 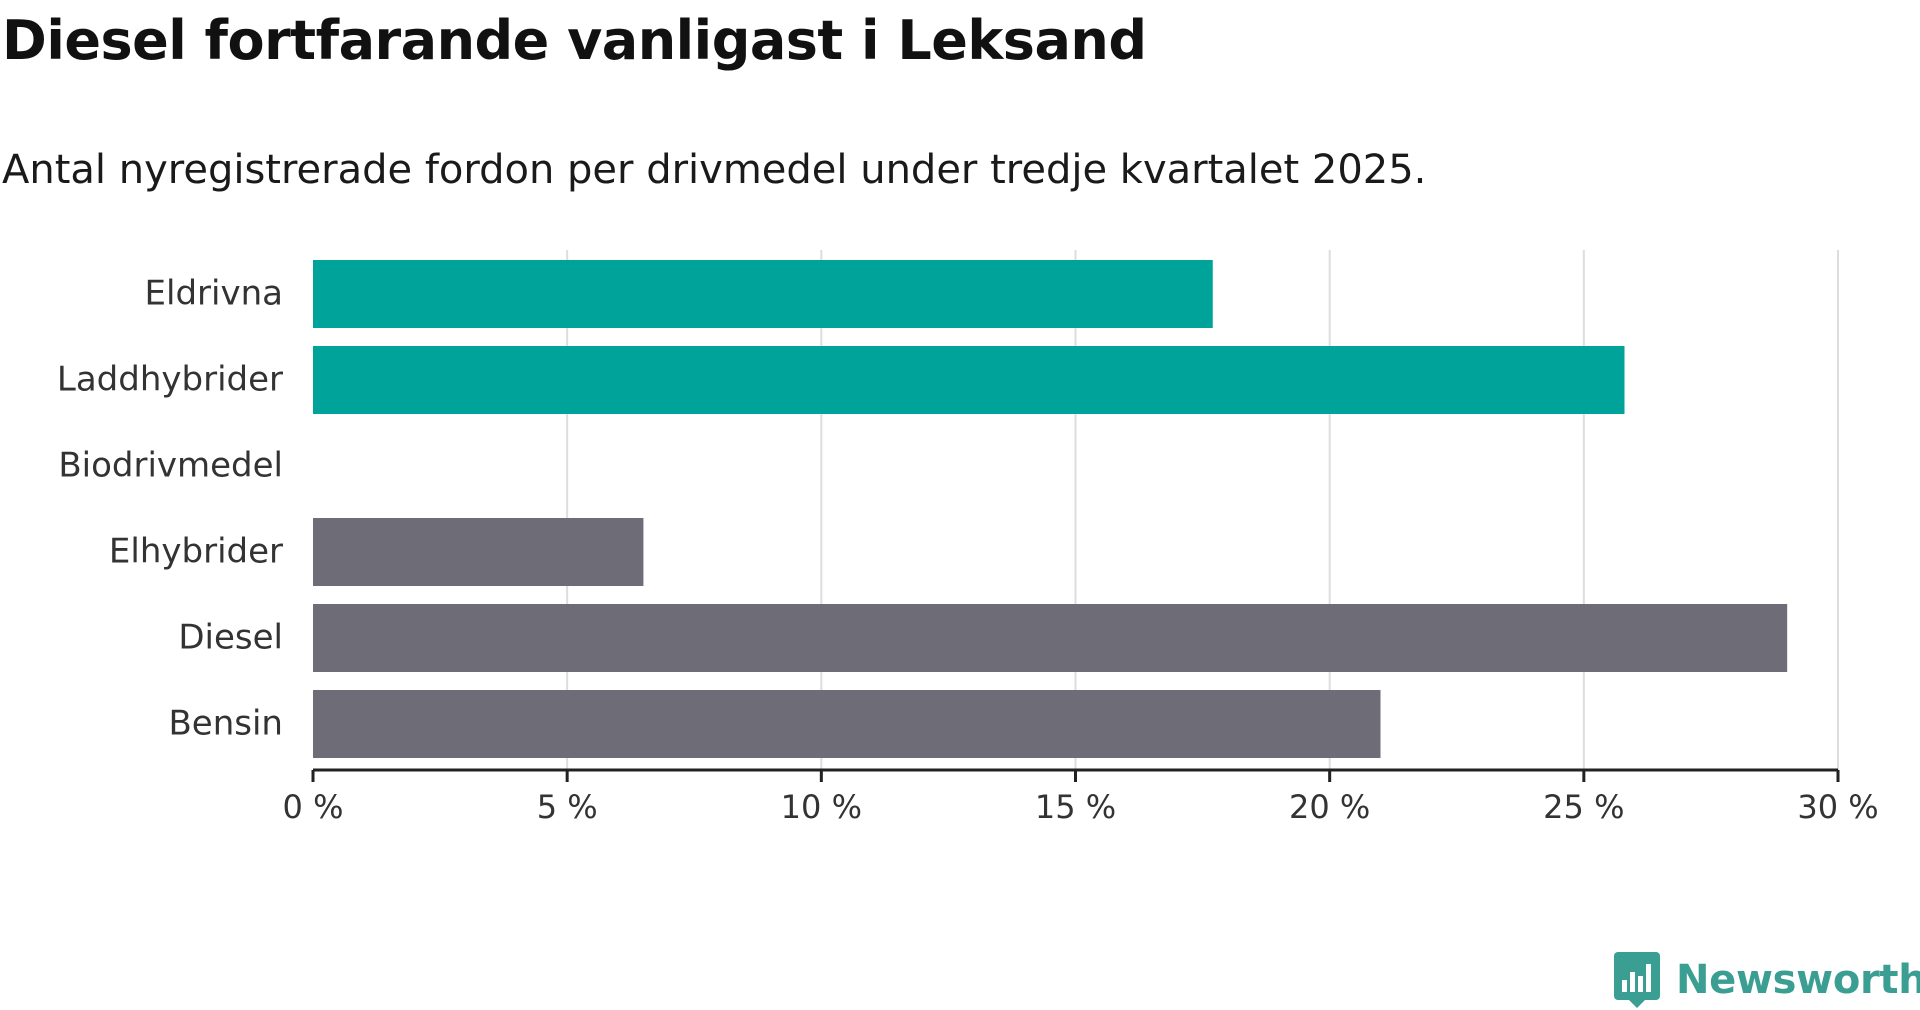 I want to click on bar-elhybrider, so click(x=478, y=552).